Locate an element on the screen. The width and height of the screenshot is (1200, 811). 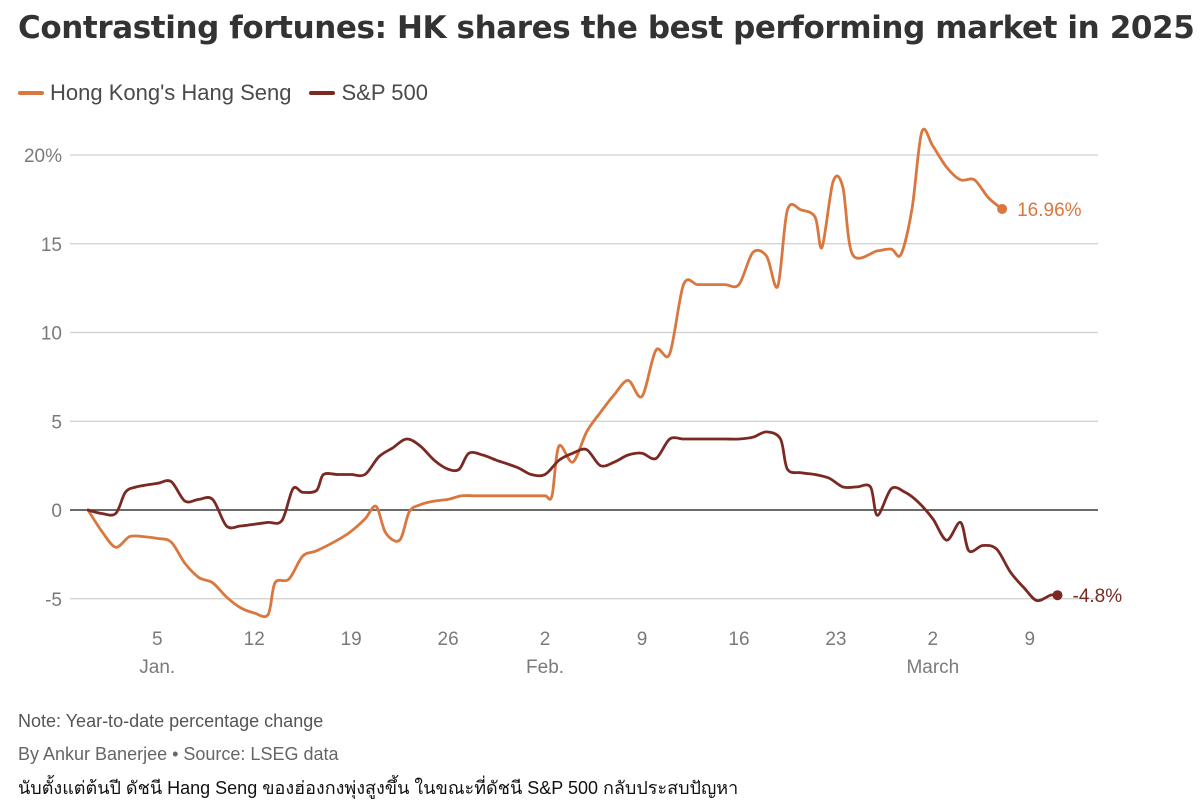
y-tick-label: -5 is located at coordinates (53, 600).